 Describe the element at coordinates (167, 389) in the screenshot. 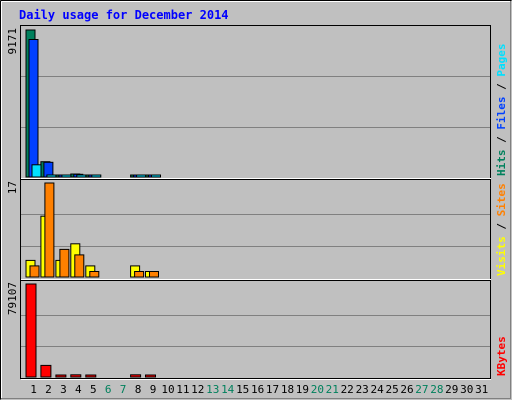

I see `x-tick-label-day-10: 10` at that location.